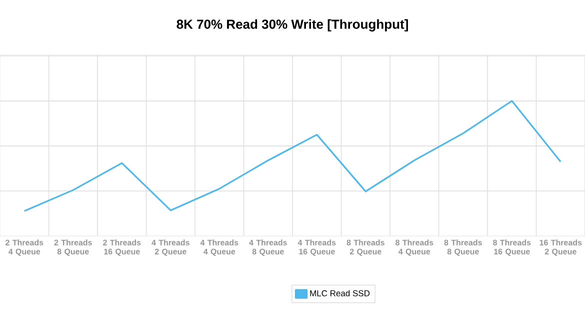 Image resolution: width=585 pixels, height=326 pixels. I want to click on x-tick-label: 2 Threads 8 Queue, so click(73, 248).